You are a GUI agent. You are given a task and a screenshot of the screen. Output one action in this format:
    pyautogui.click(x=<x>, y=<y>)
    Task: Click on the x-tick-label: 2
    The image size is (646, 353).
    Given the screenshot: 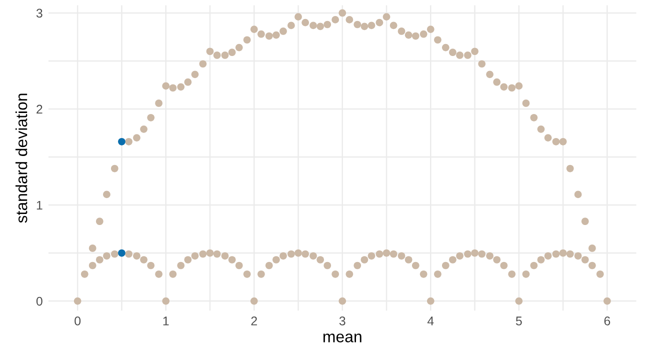 What is the action you would take?
    pyautogui.click(x=254, y=321)
    